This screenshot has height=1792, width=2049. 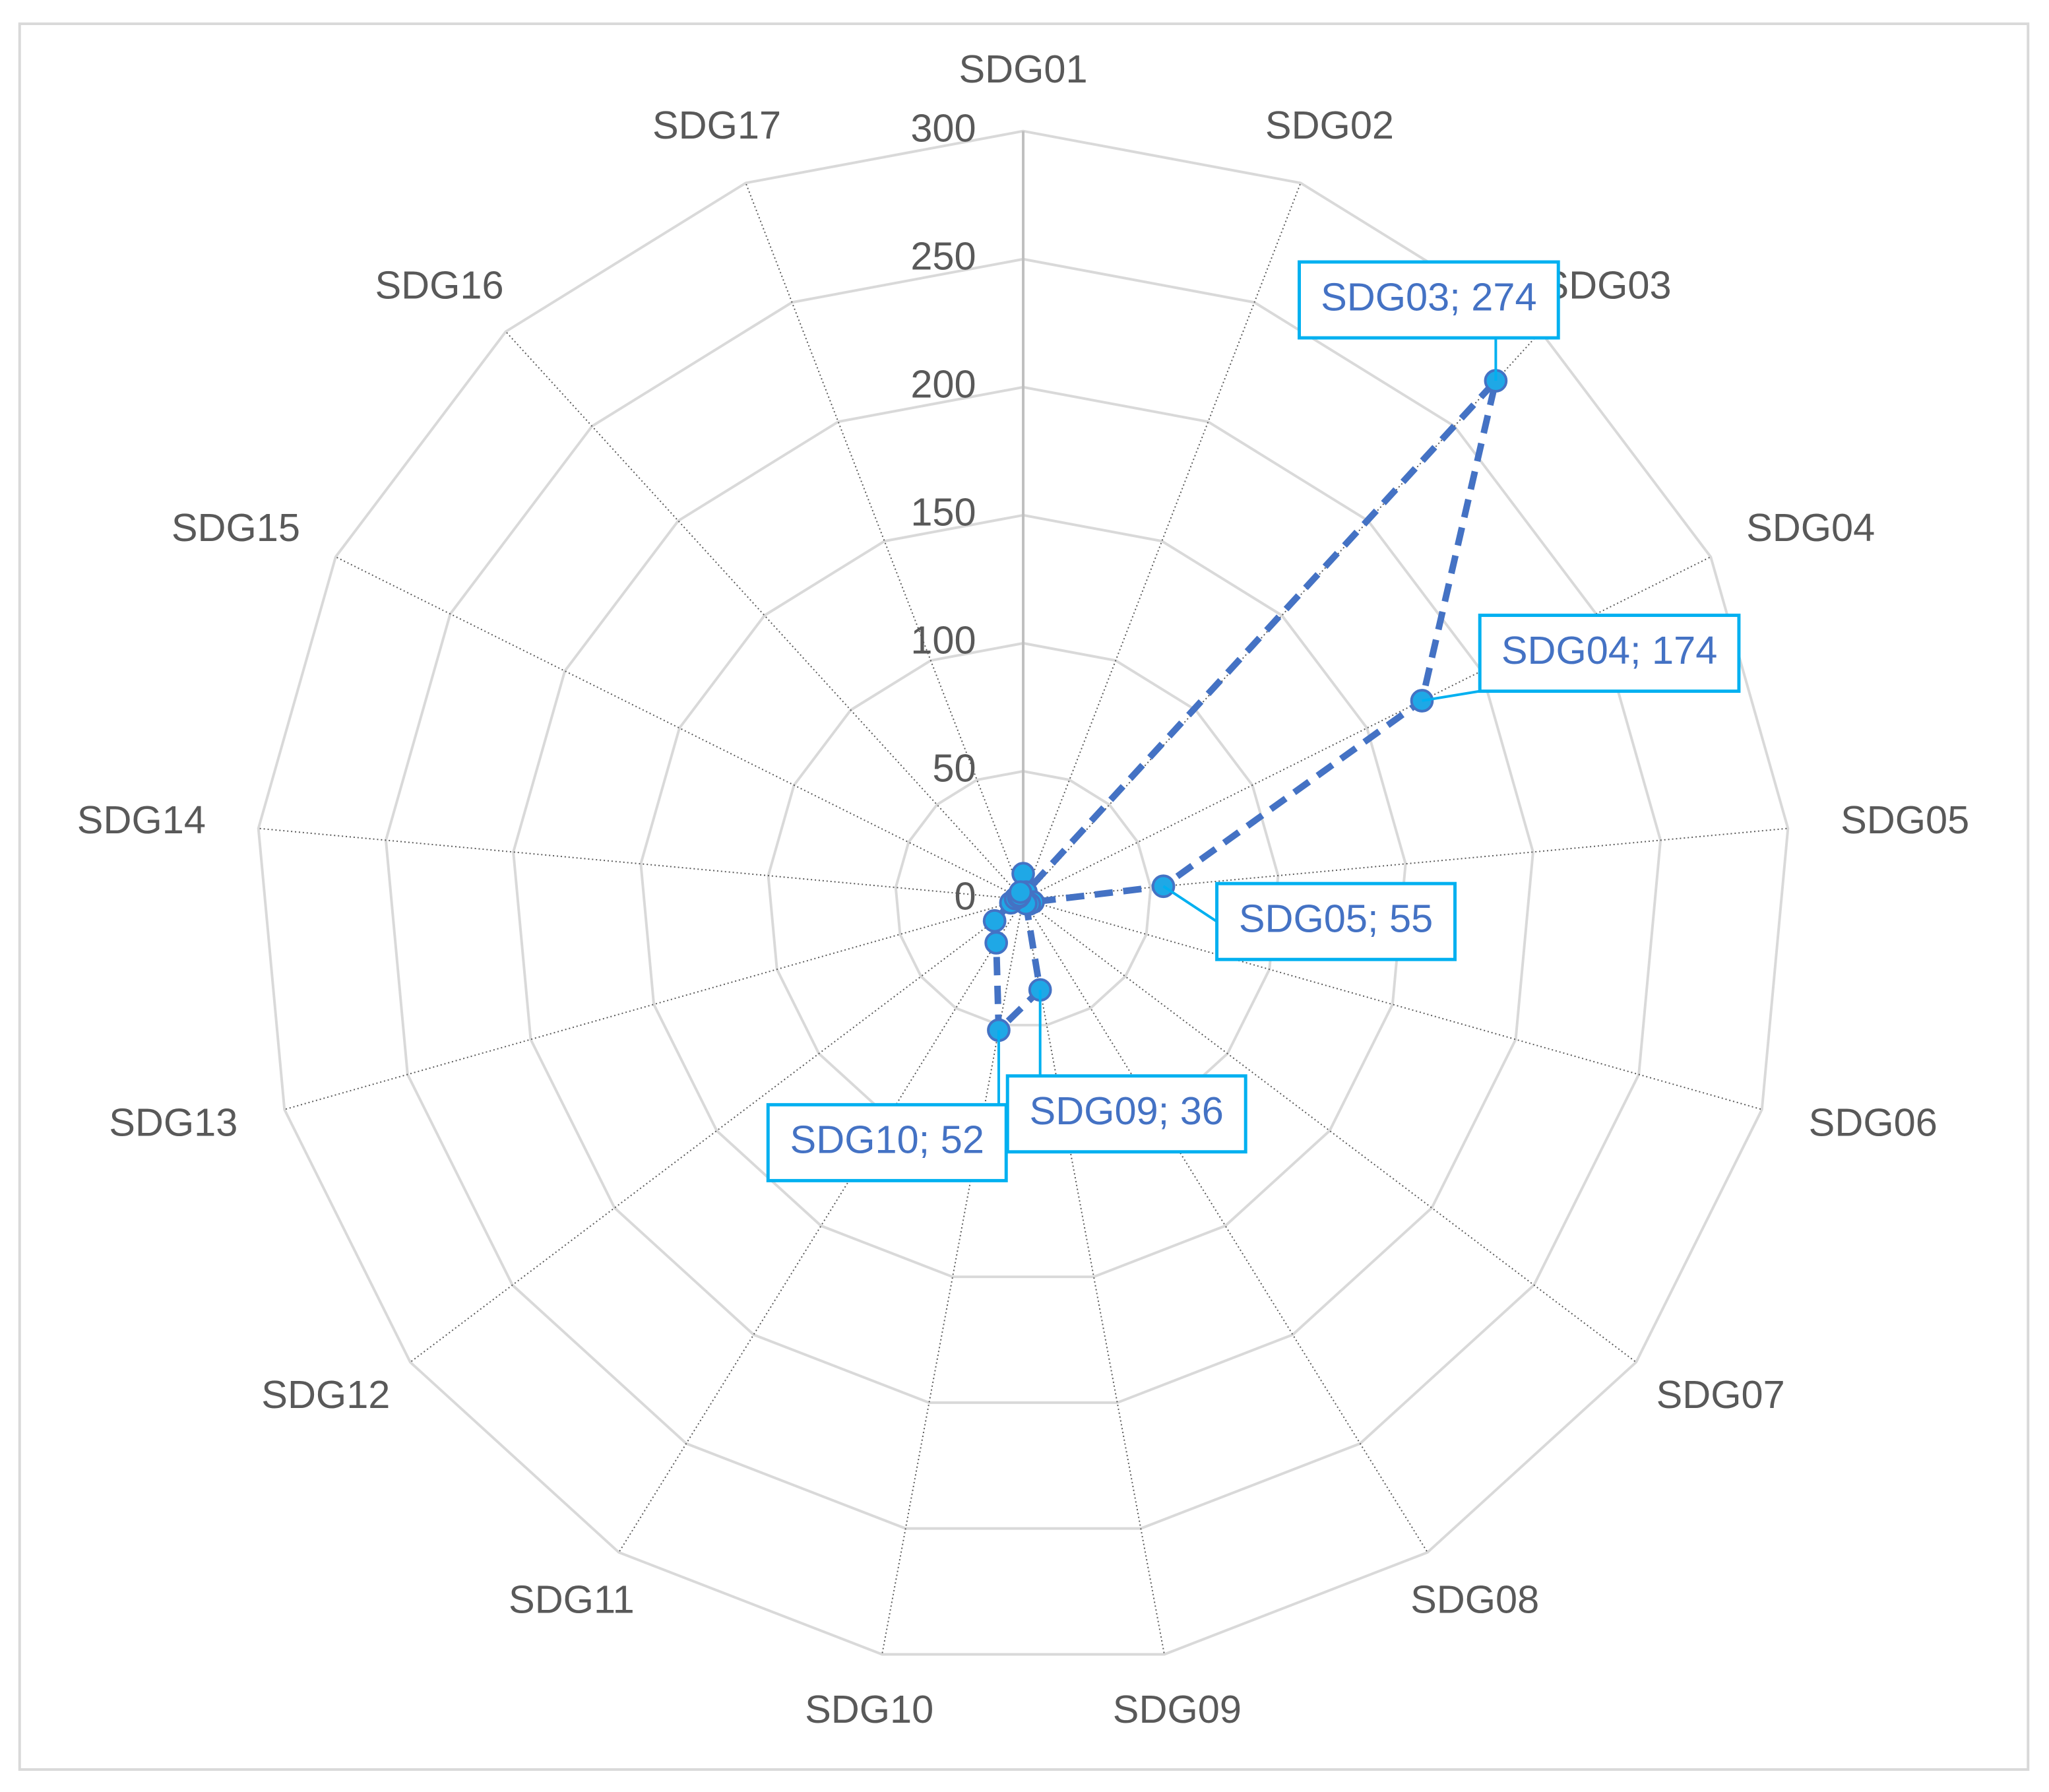 What do you see at coordinates (943, 640) in the screenshot?
I see `r-tick-label: 100` at bounding box center [943, 640].